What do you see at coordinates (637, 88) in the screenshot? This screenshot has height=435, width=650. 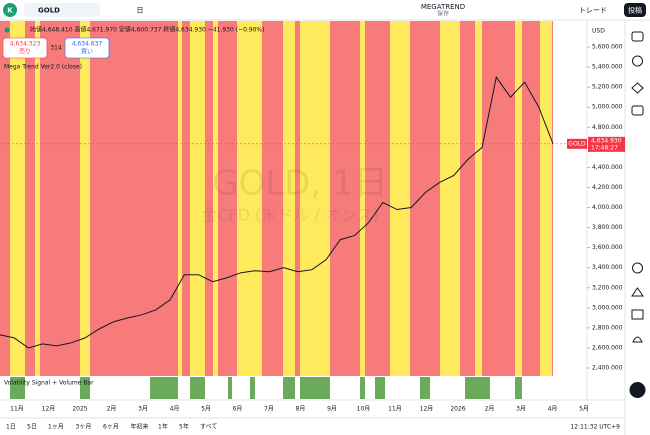 I see `layers-icon` at bounding box center [637, 88].